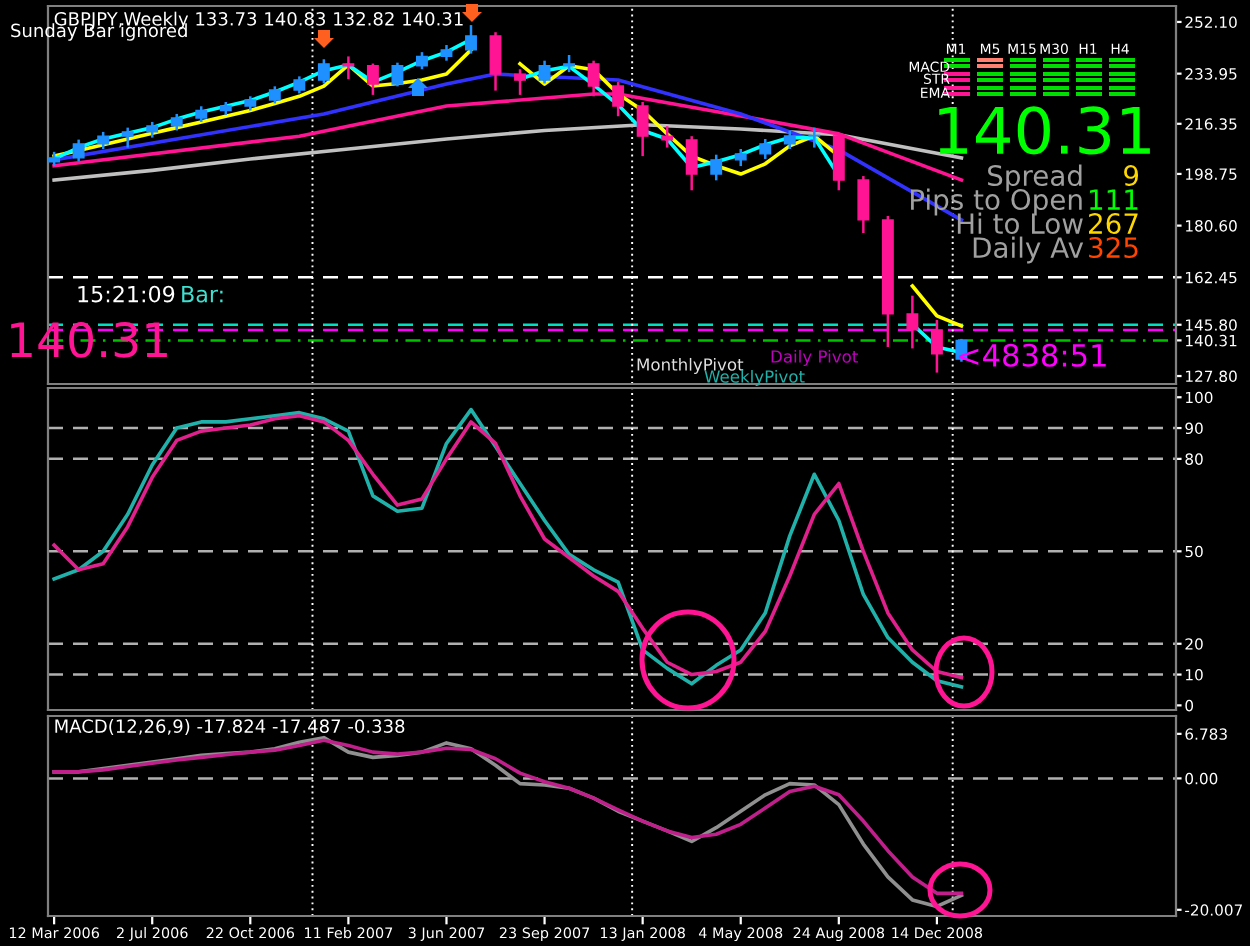 The image size is (1250, 946). I want to click on annotation: 9, so click(1131, 176).